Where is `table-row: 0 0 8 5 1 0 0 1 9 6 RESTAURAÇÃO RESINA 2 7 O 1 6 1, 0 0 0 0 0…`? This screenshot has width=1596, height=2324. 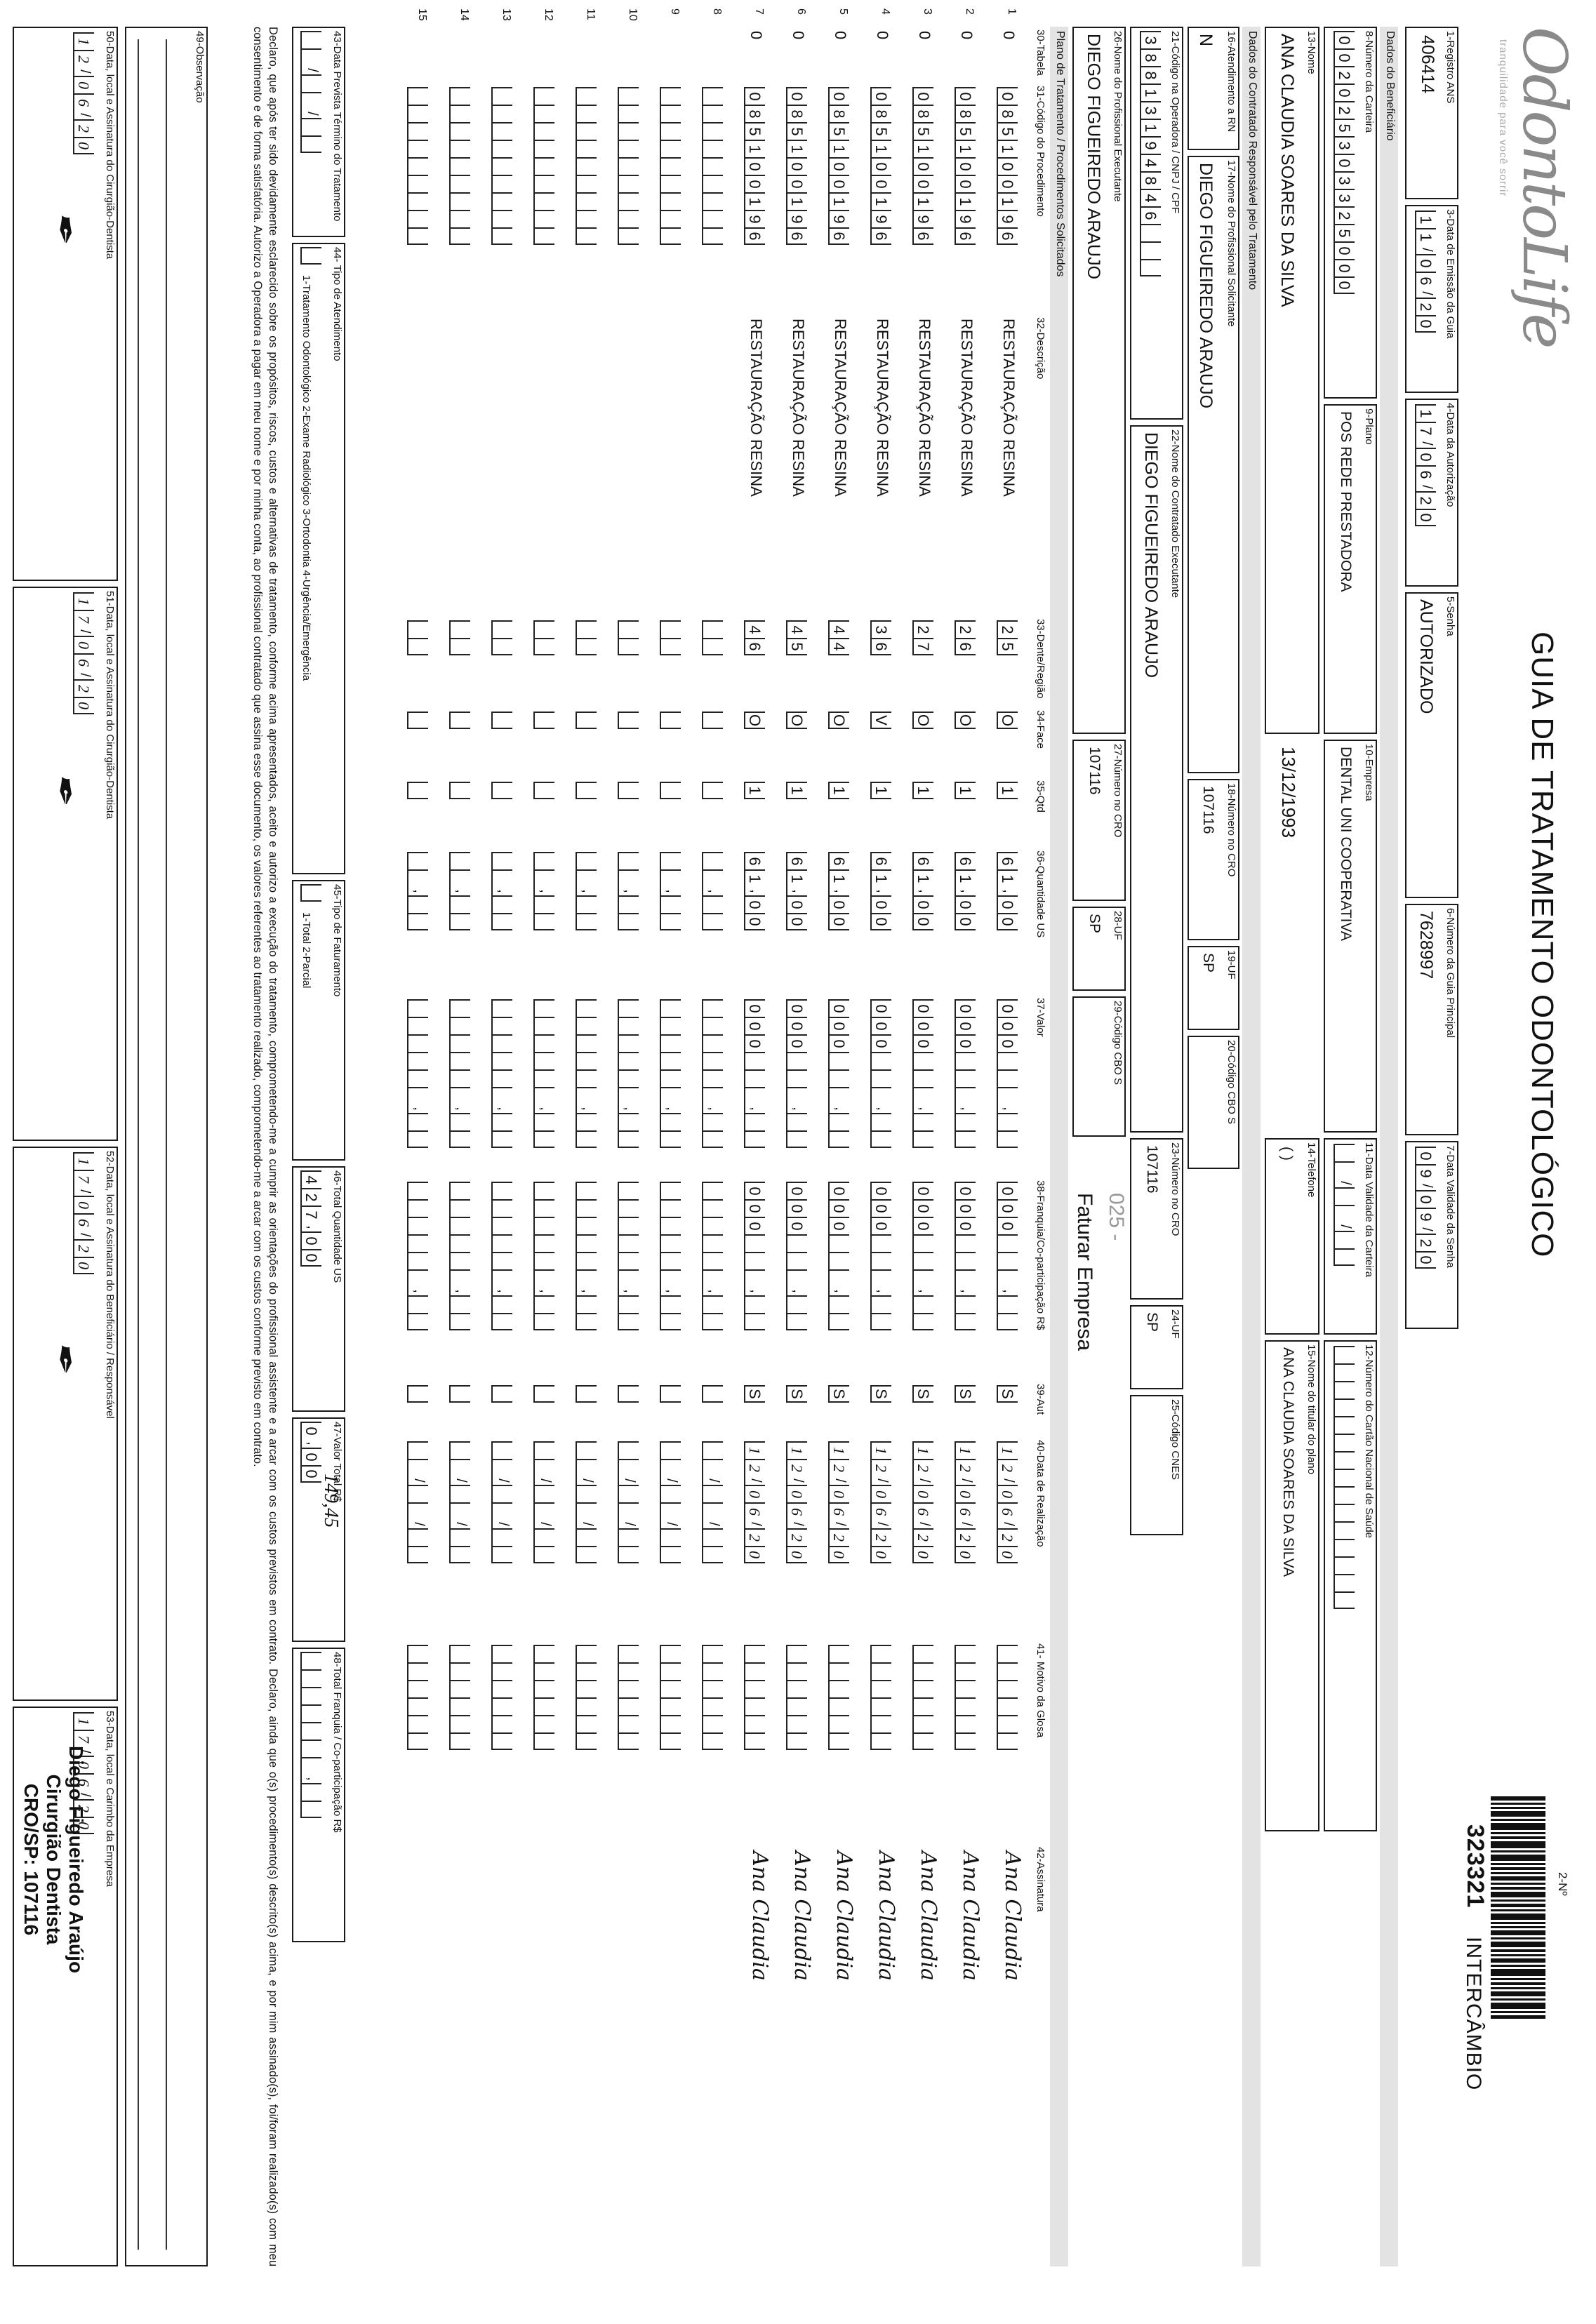
table-row: 0 0 8 5 1 0 0 1 9 6 RESTAURAÇÃO RESINA 2 7 O 1 6 1, 0 0 0 0 0… is located at coordinates (924, 1146).